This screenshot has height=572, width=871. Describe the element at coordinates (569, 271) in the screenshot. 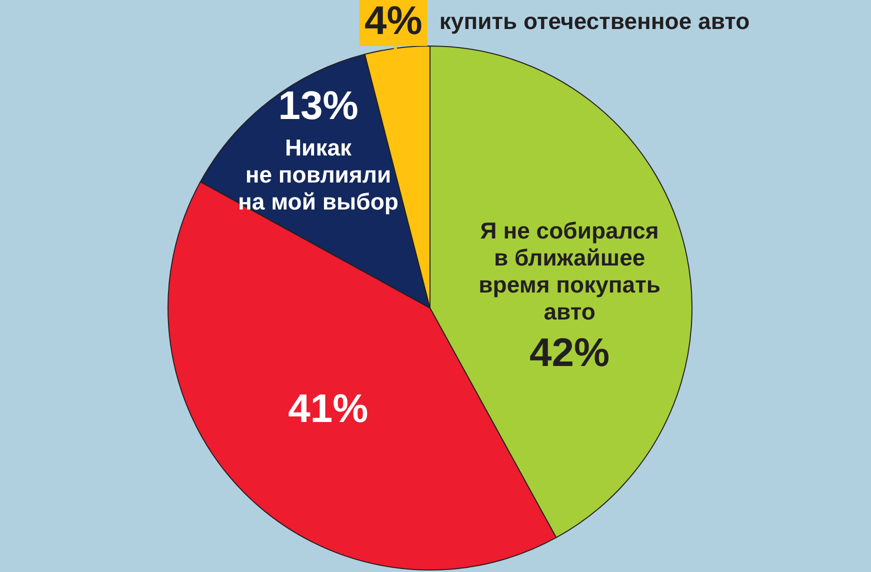

I see `slice-label: Я не собирался в ближайшее время покупать авто` at that location.